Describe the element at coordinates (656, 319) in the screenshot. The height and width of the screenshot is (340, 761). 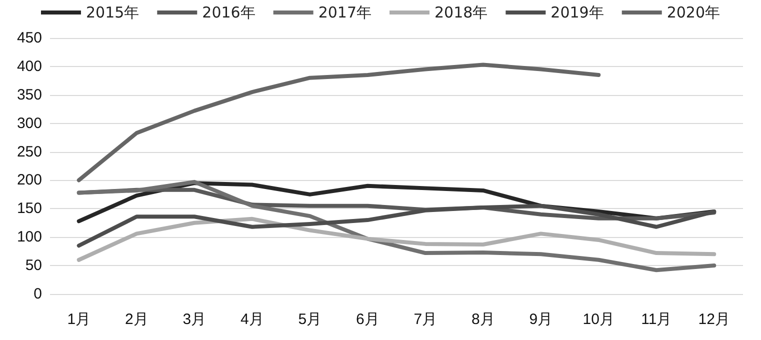
I see `x-tick-label: 11月` at that location.